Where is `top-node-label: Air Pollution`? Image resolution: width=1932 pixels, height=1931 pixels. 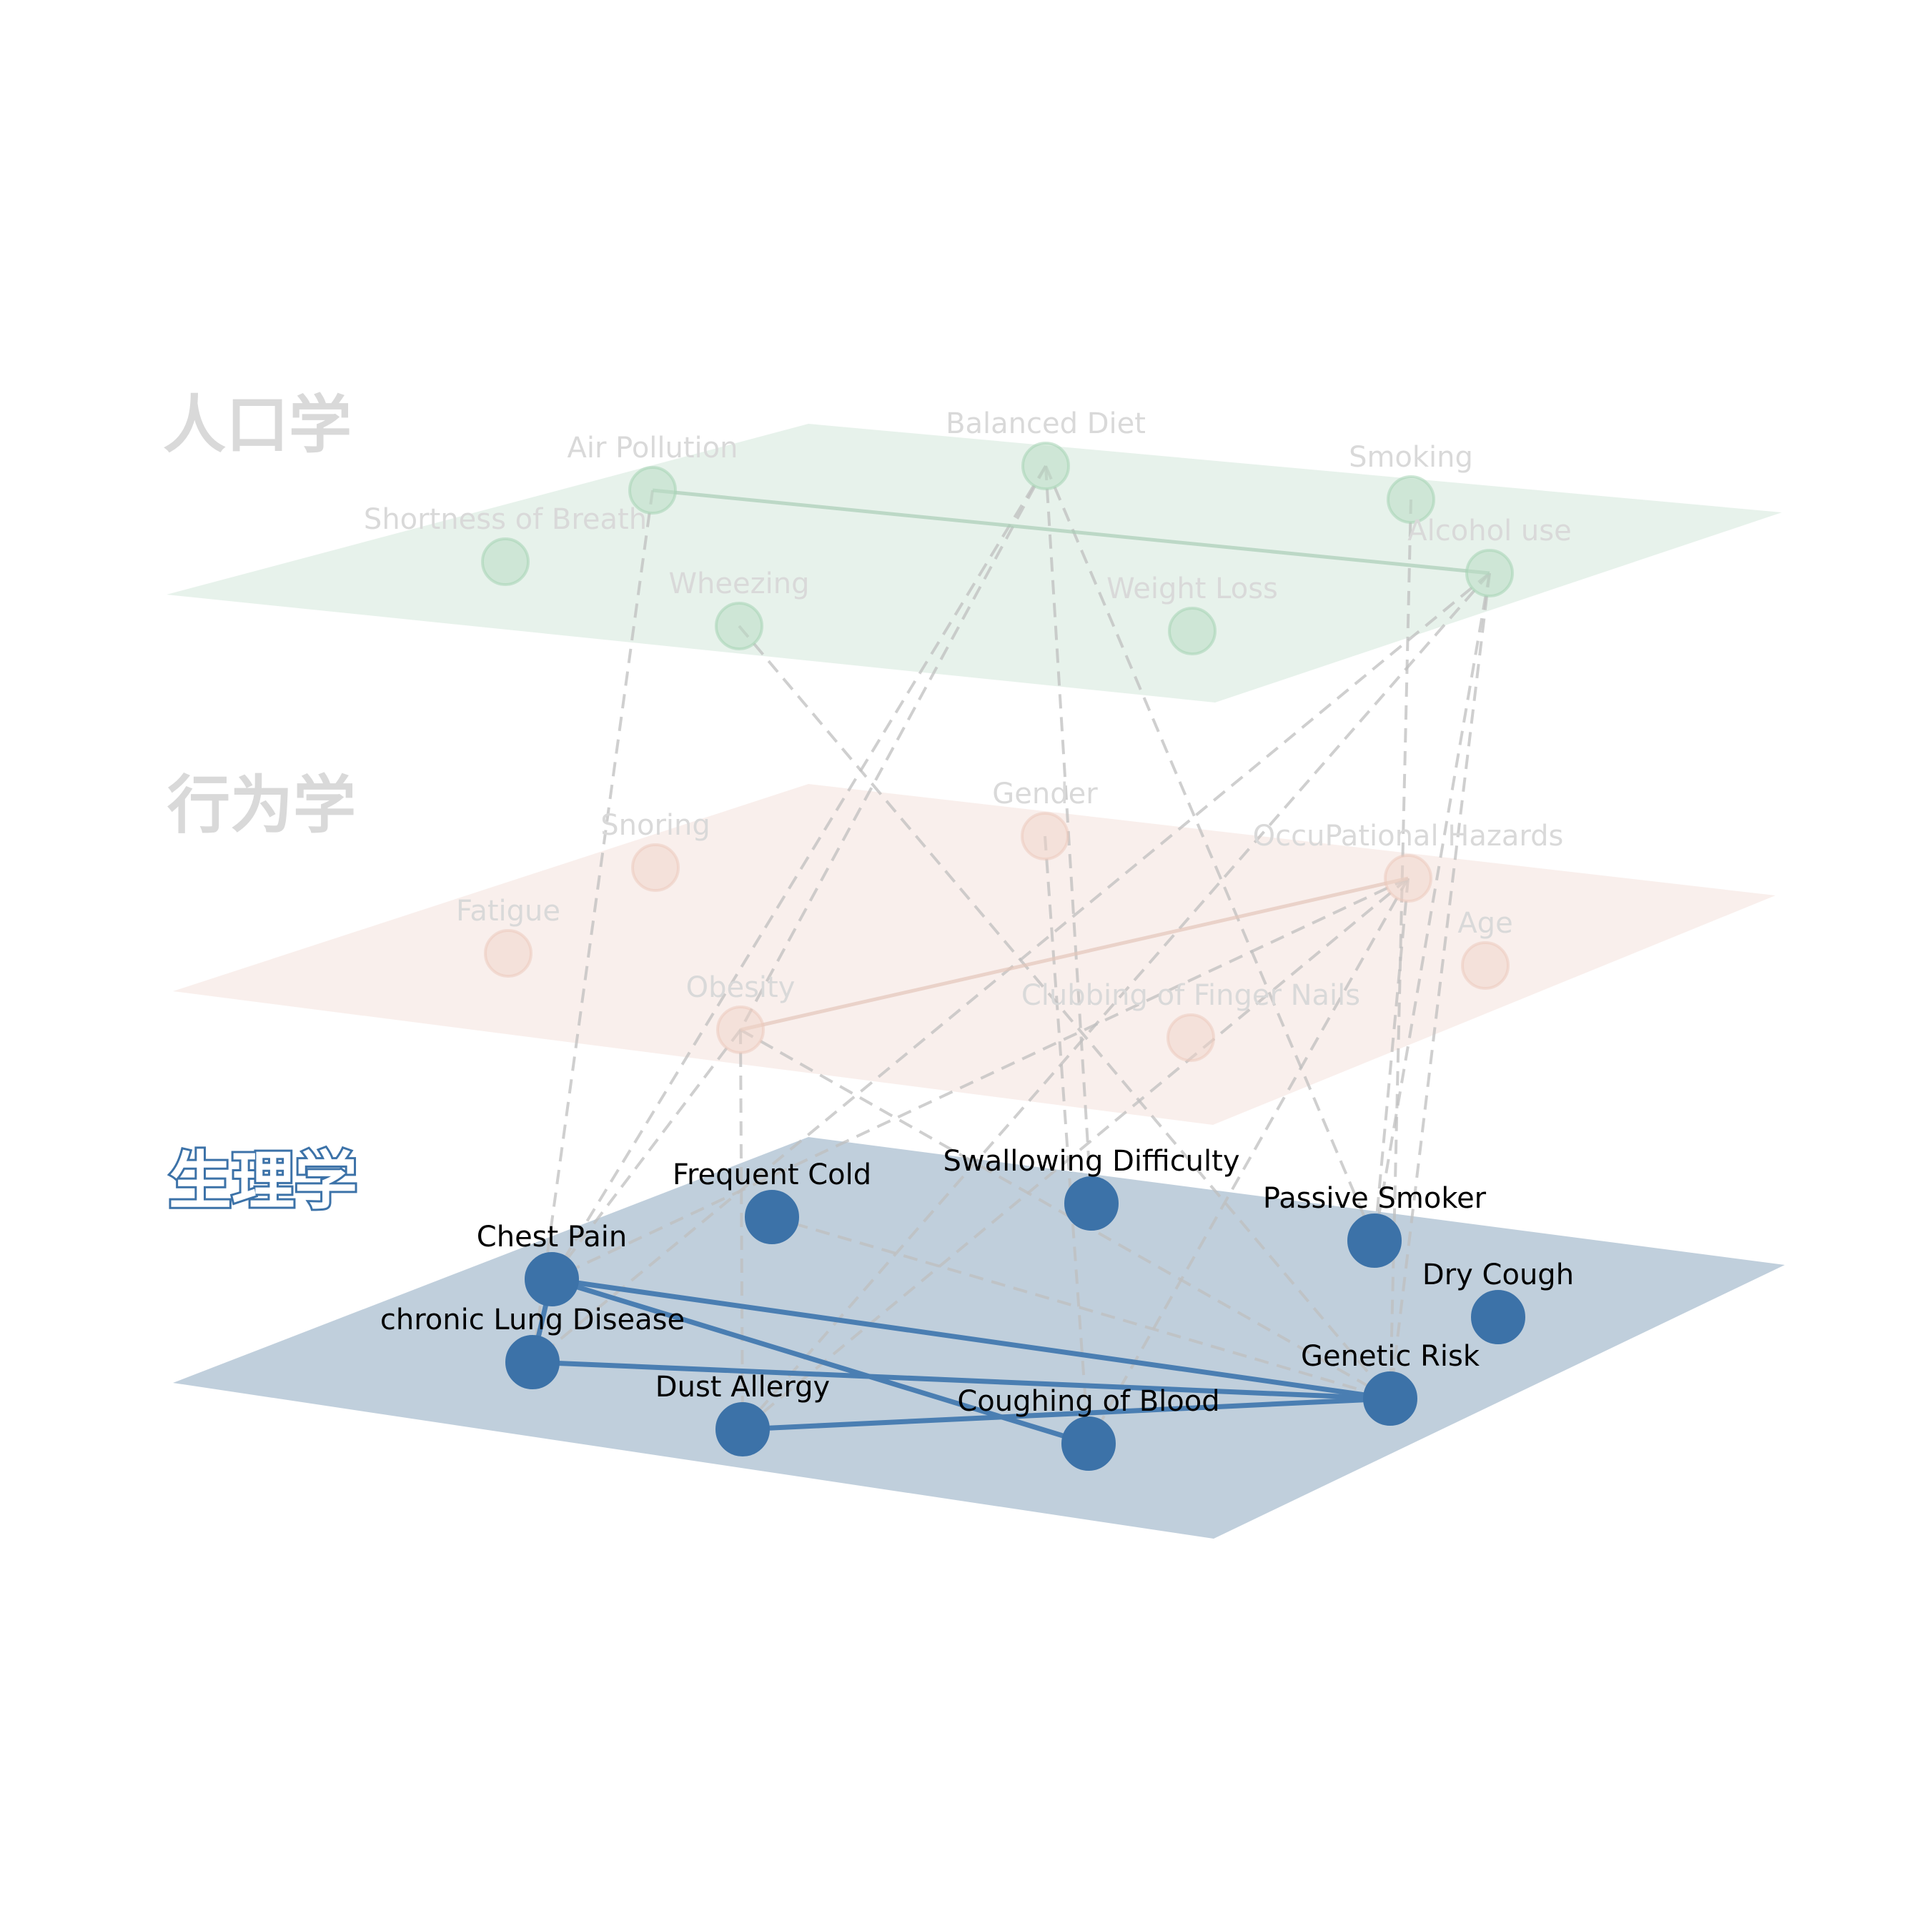 top-node-label: Air Pollution is located at coordinates (653, 448).